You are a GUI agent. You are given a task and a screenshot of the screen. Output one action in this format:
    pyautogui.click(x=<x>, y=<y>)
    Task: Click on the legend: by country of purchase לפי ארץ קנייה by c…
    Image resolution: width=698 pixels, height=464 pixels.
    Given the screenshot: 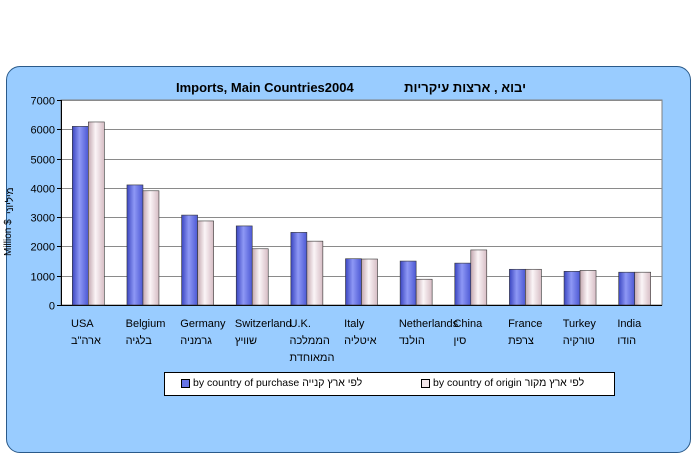 What is the action you would take?
    pyautogui.click(x=389, y=384)
    